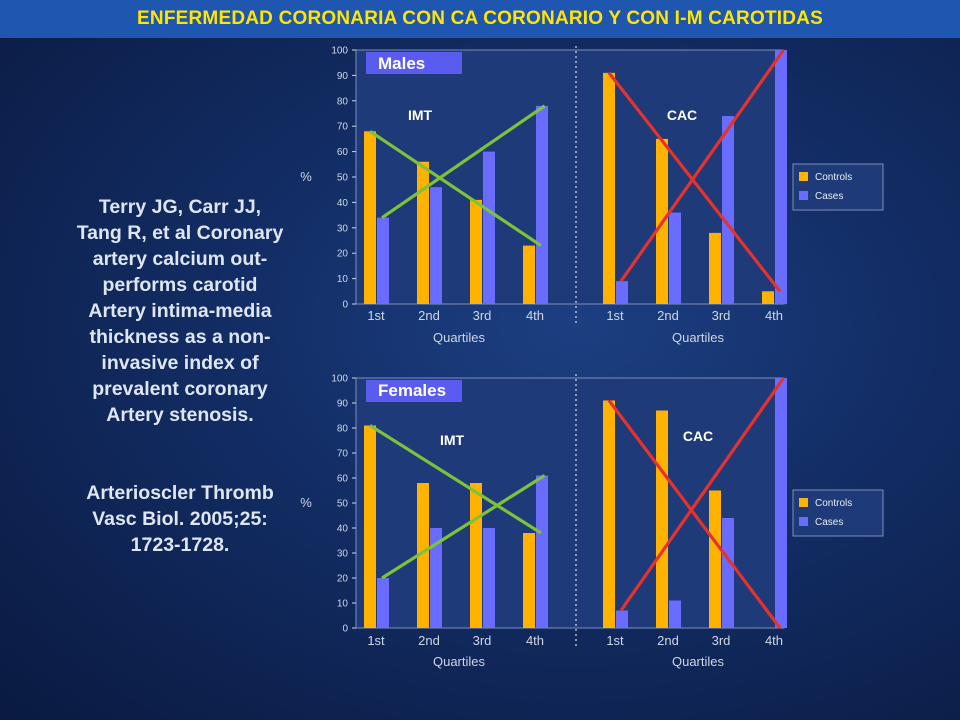 This screenshot has width=960, height=720. Describe the element at coordinates (339, 379) in the screenshot. I see `females-y-tick-label: 100` at that location.